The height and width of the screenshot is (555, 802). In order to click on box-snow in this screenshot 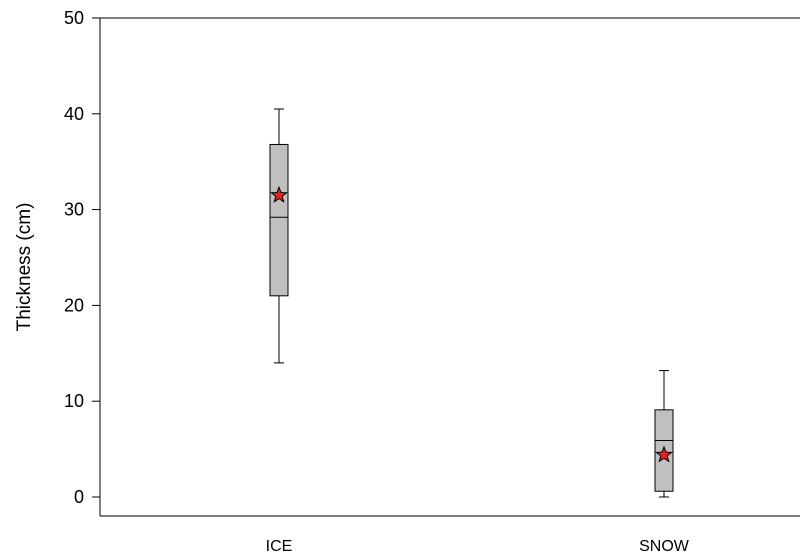, I will do `click(664, 434)`.